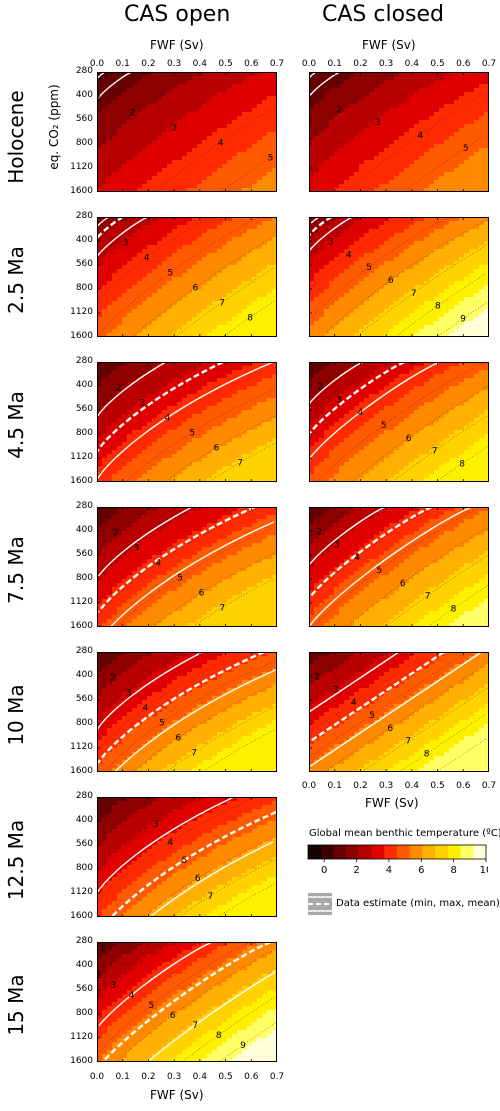  Describe the element at coordinates (359, 253) in the screenshot. I see `isotherm-line` at that location.